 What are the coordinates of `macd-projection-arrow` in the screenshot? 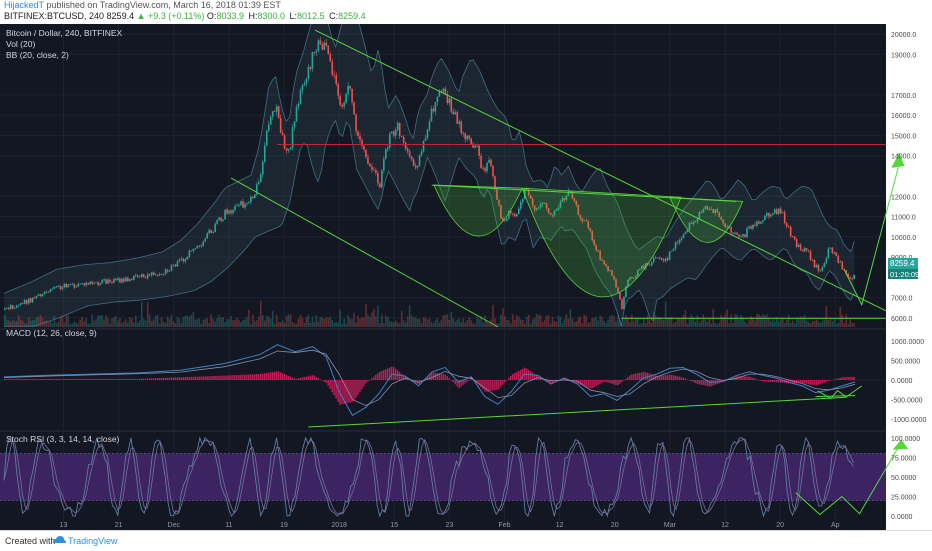 It's located at (840, 392).